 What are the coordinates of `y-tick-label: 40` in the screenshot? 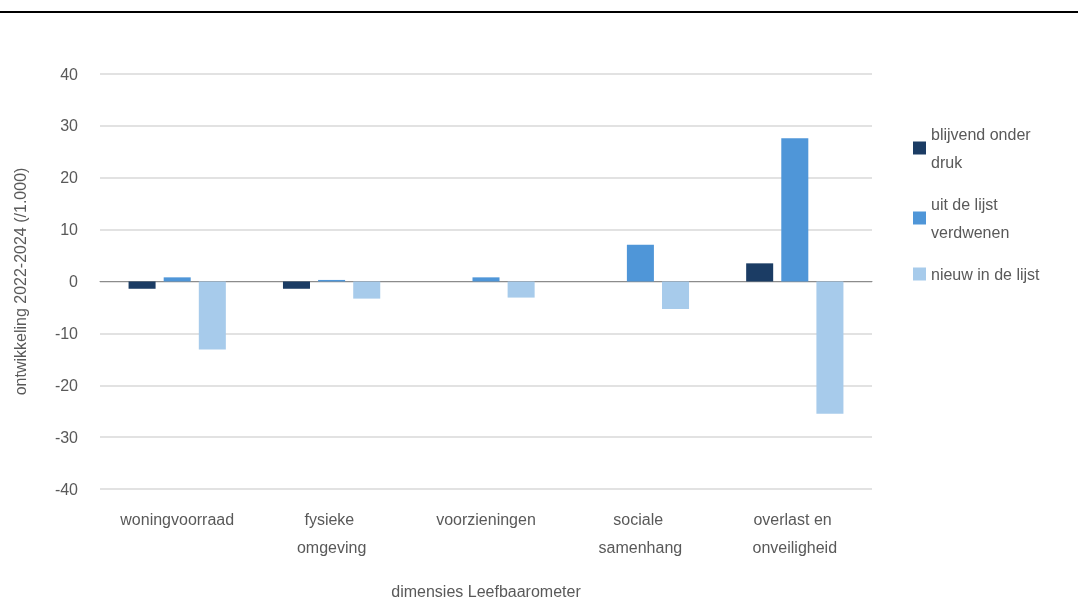 It's located at (69, 74).